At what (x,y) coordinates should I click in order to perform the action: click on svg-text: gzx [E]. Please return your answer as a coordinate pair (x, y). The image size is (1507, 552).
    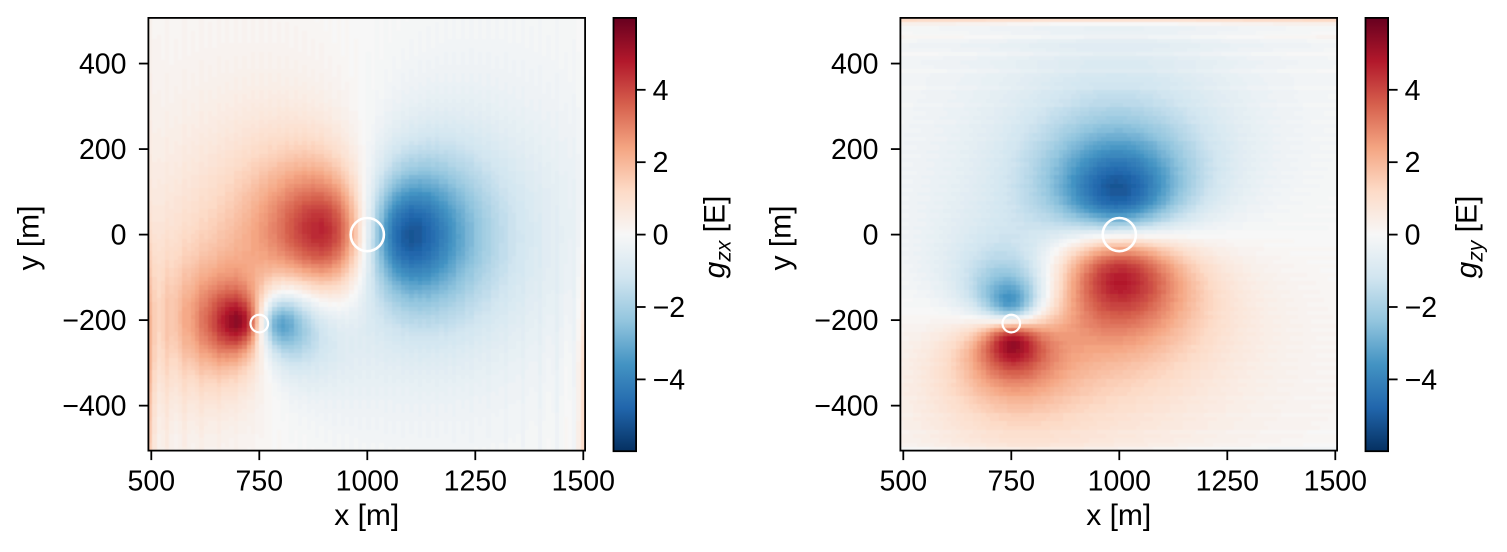
    Looking at the image, I should click on (717, 237).